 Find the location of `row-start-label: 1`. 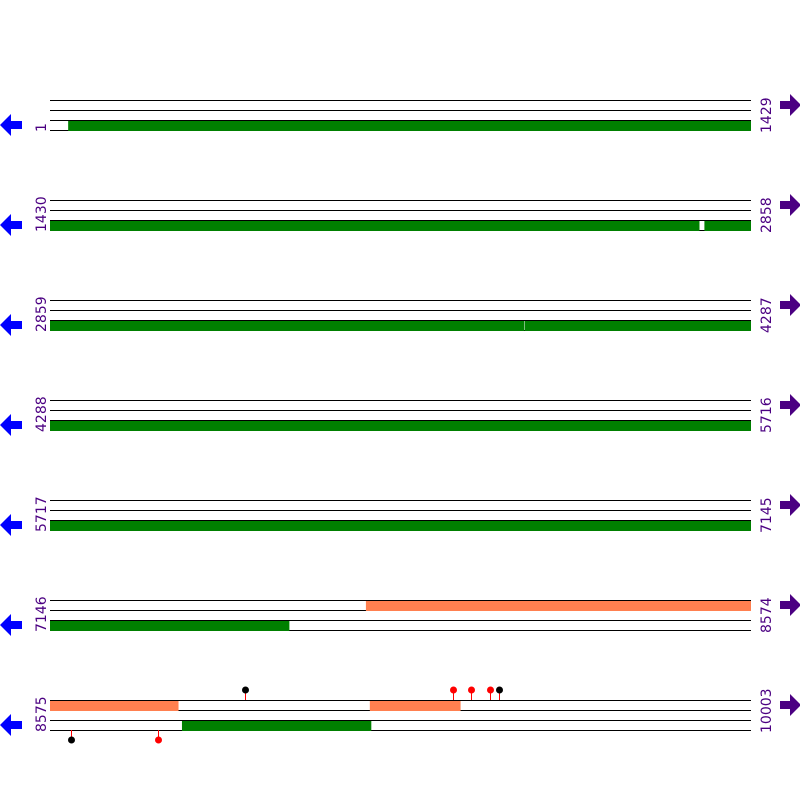

row-start-label: 1 is located at coordinates (42, 127).